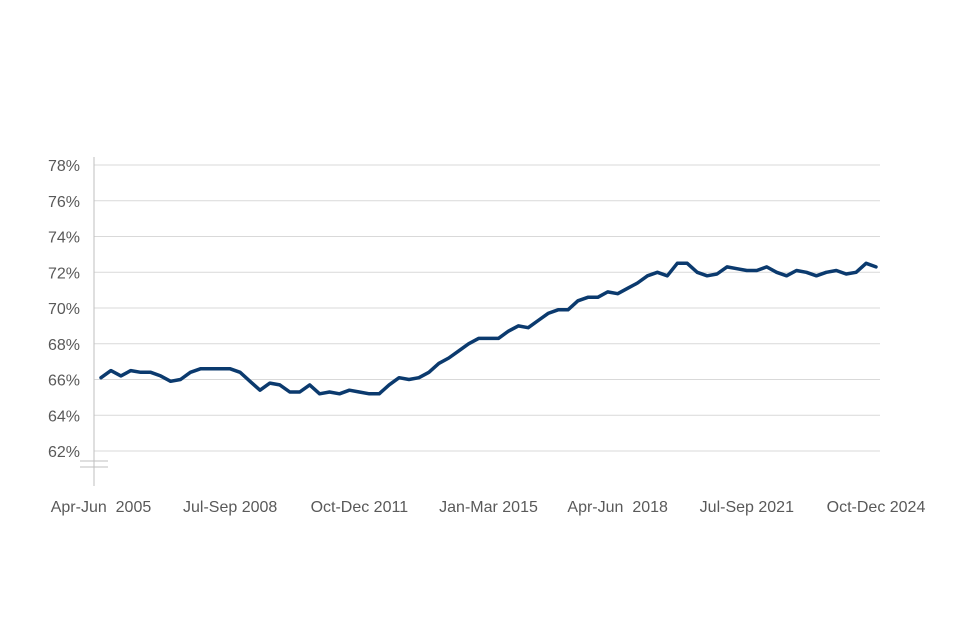  What do you see at coordinates (64, 381) in the screenshot?
I see `y-tick-label: 66%` at bounding box center [64, 381].